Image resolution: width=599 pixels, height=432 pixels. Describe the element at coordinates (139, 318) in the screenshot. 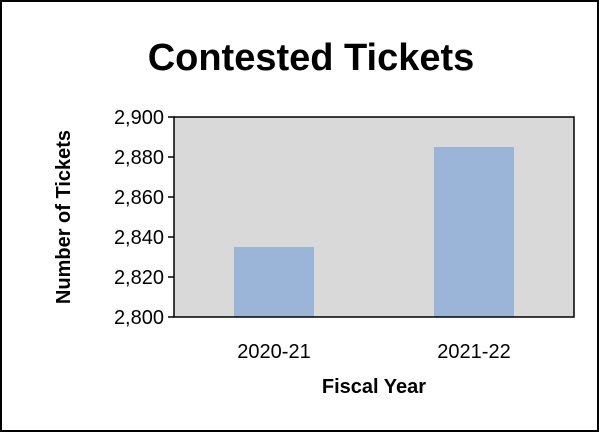

I see `y-tick-label: 2,800` at that location.